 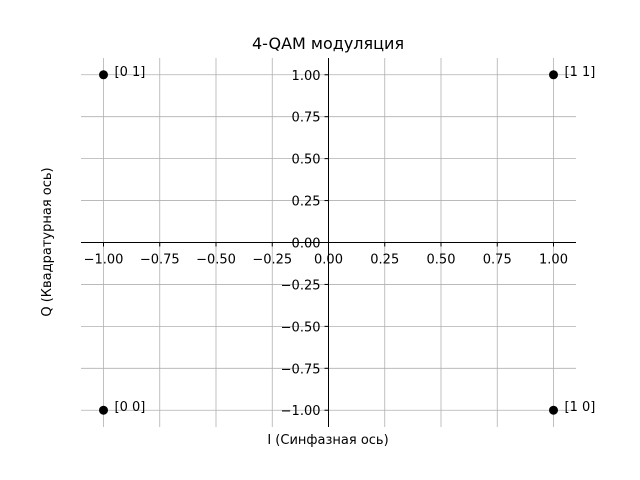 What do you see at coordinates (580, 407) in the screenshot?
I see `constellation-point-label: [1 0]` at bounding box center [580, 407].